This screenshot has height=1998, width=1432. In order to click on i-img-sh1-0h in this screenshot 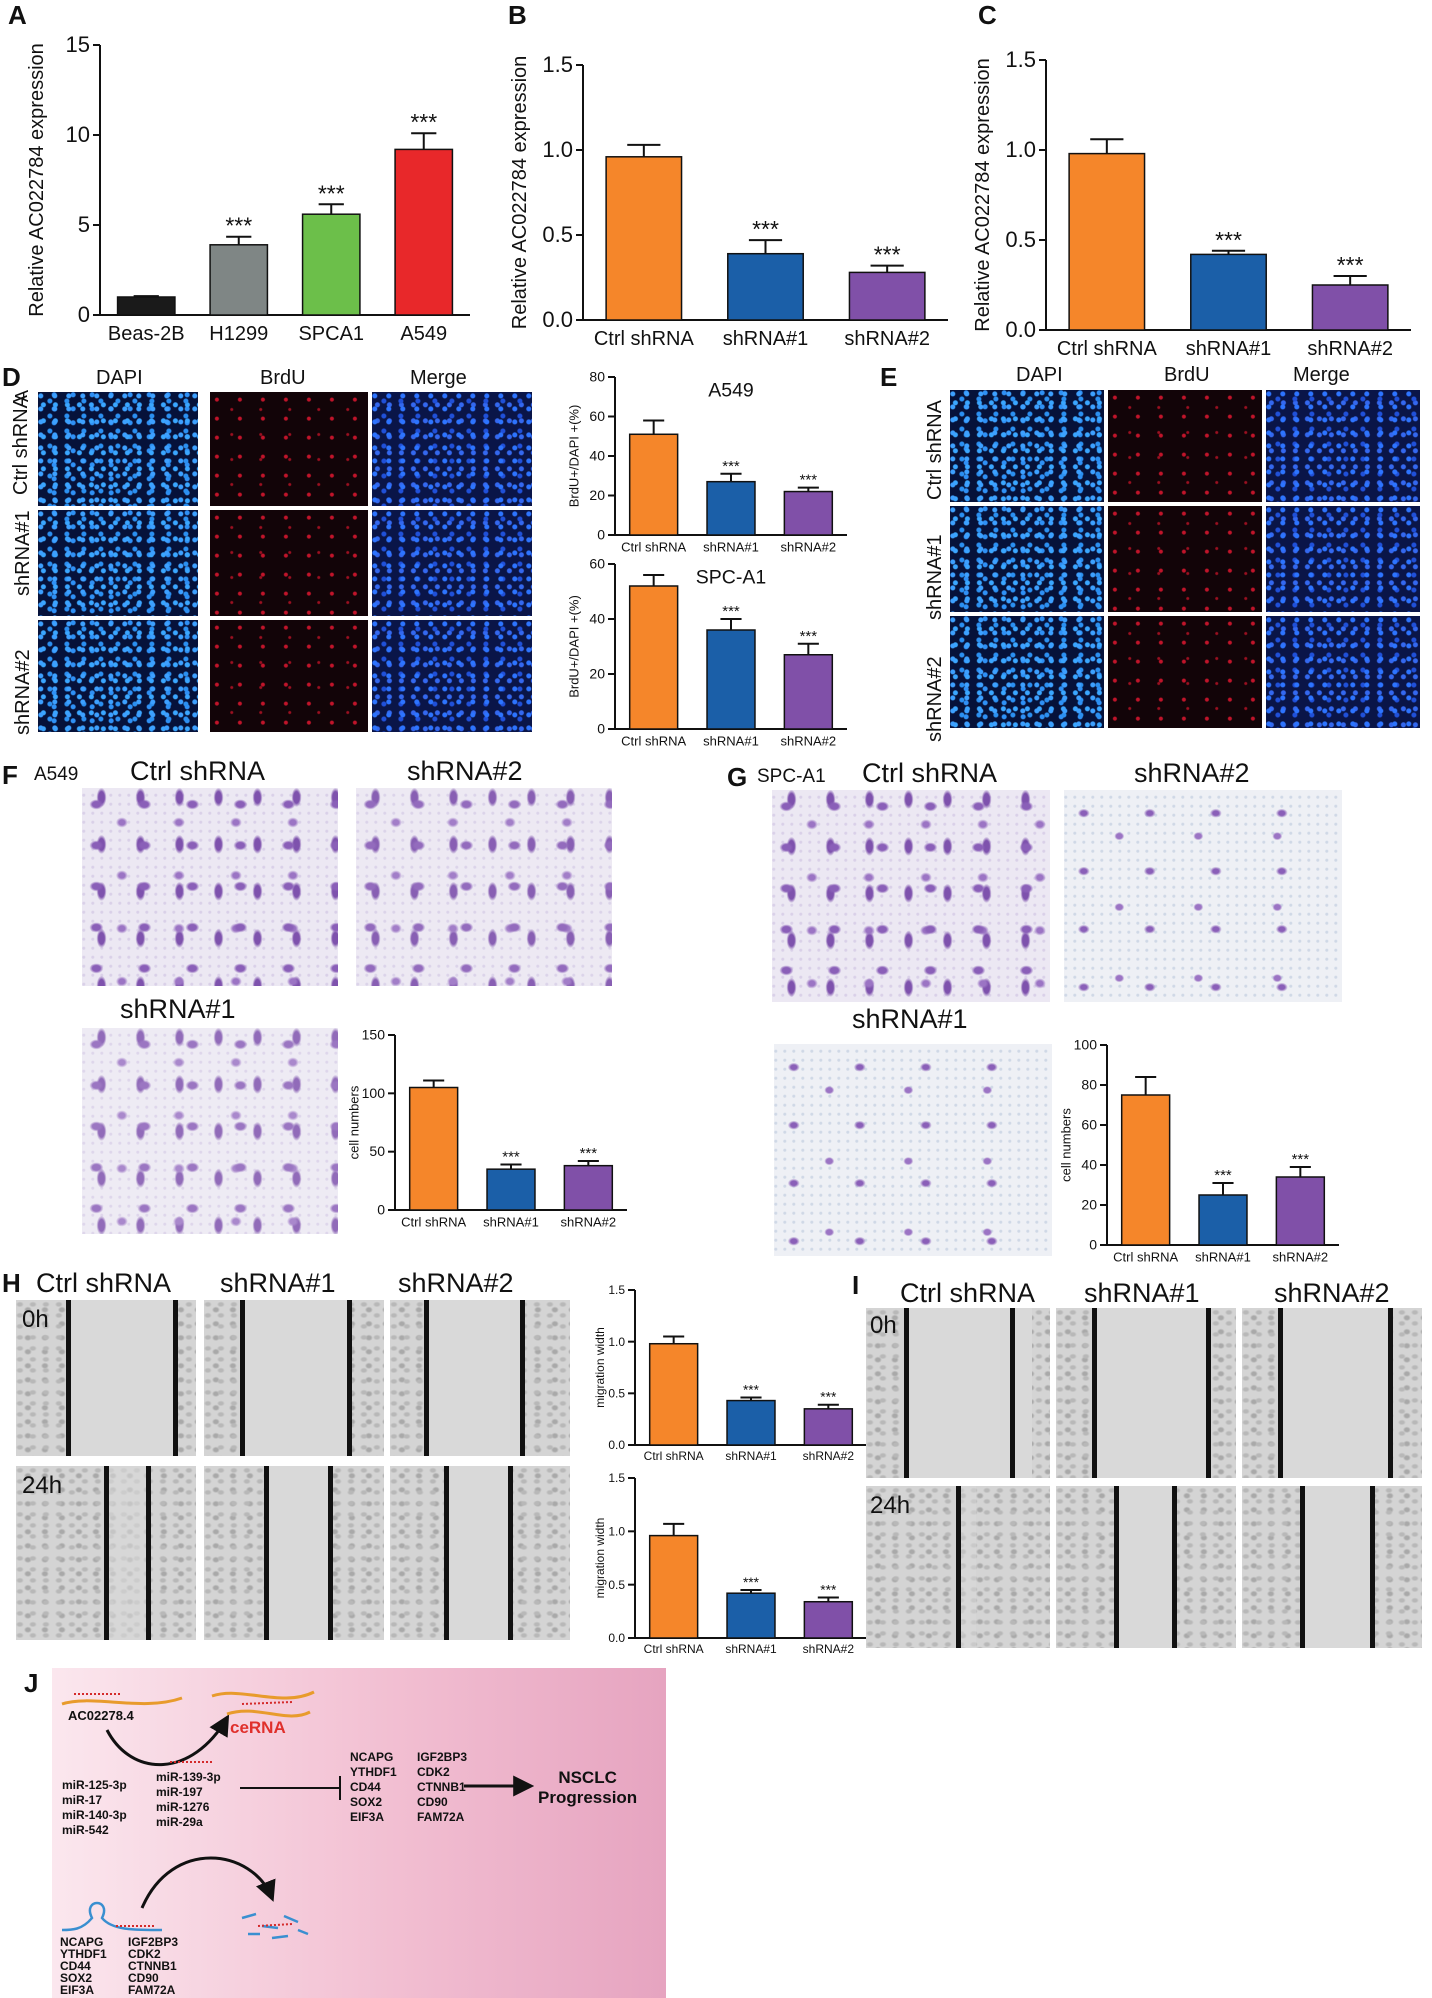, I will do `click(1146, 1393)`.